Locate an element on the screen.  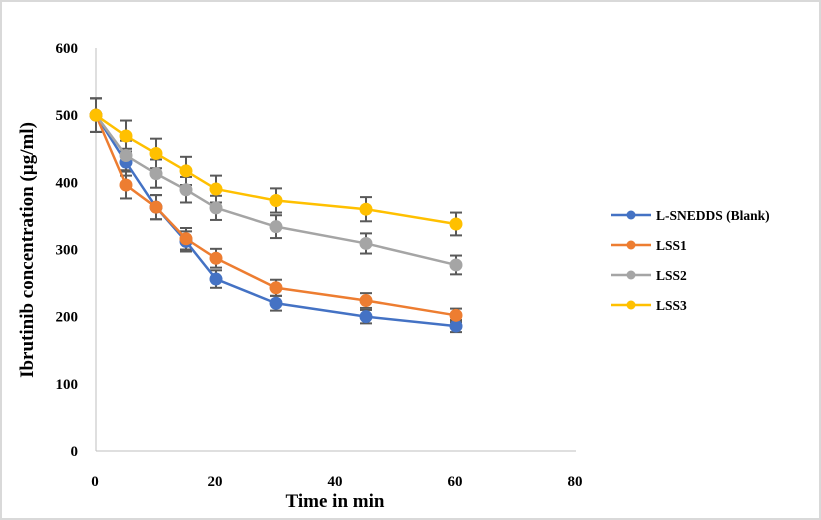
y-tick-label: 200 is located at coordinates (67, 318).